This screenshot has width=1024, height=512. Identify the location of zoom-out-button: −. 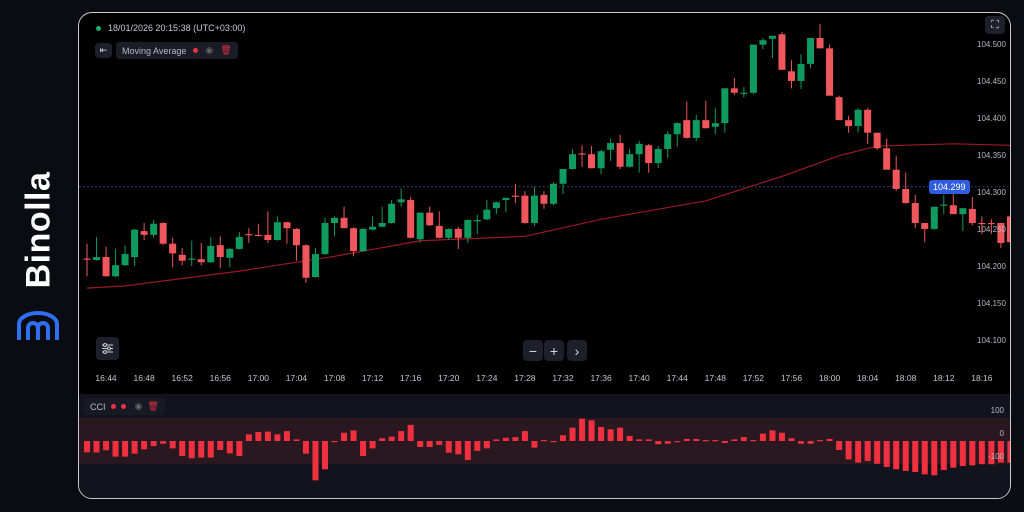
(533, 350).